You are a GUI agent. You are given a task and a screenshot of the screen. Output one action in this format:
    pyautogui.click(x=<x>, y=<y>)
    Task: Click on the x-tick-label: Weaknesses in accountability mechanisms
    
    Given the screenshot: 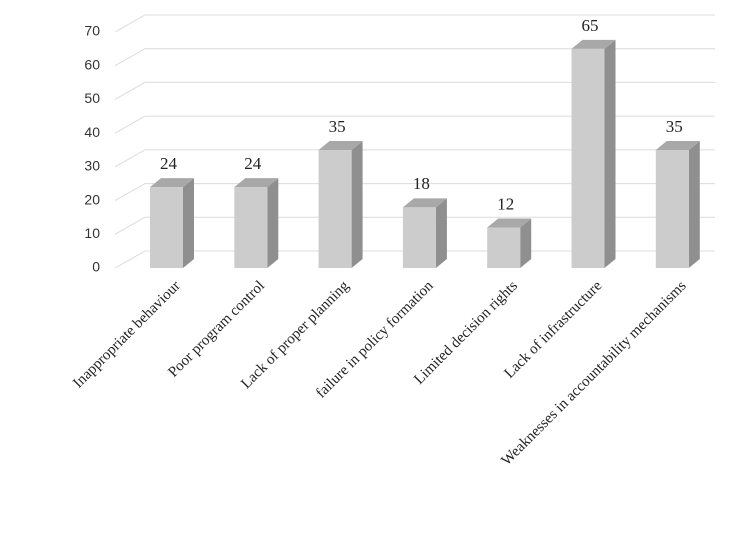 What is the action you would take?
    pyautogui.click(x=594, y=373)
    